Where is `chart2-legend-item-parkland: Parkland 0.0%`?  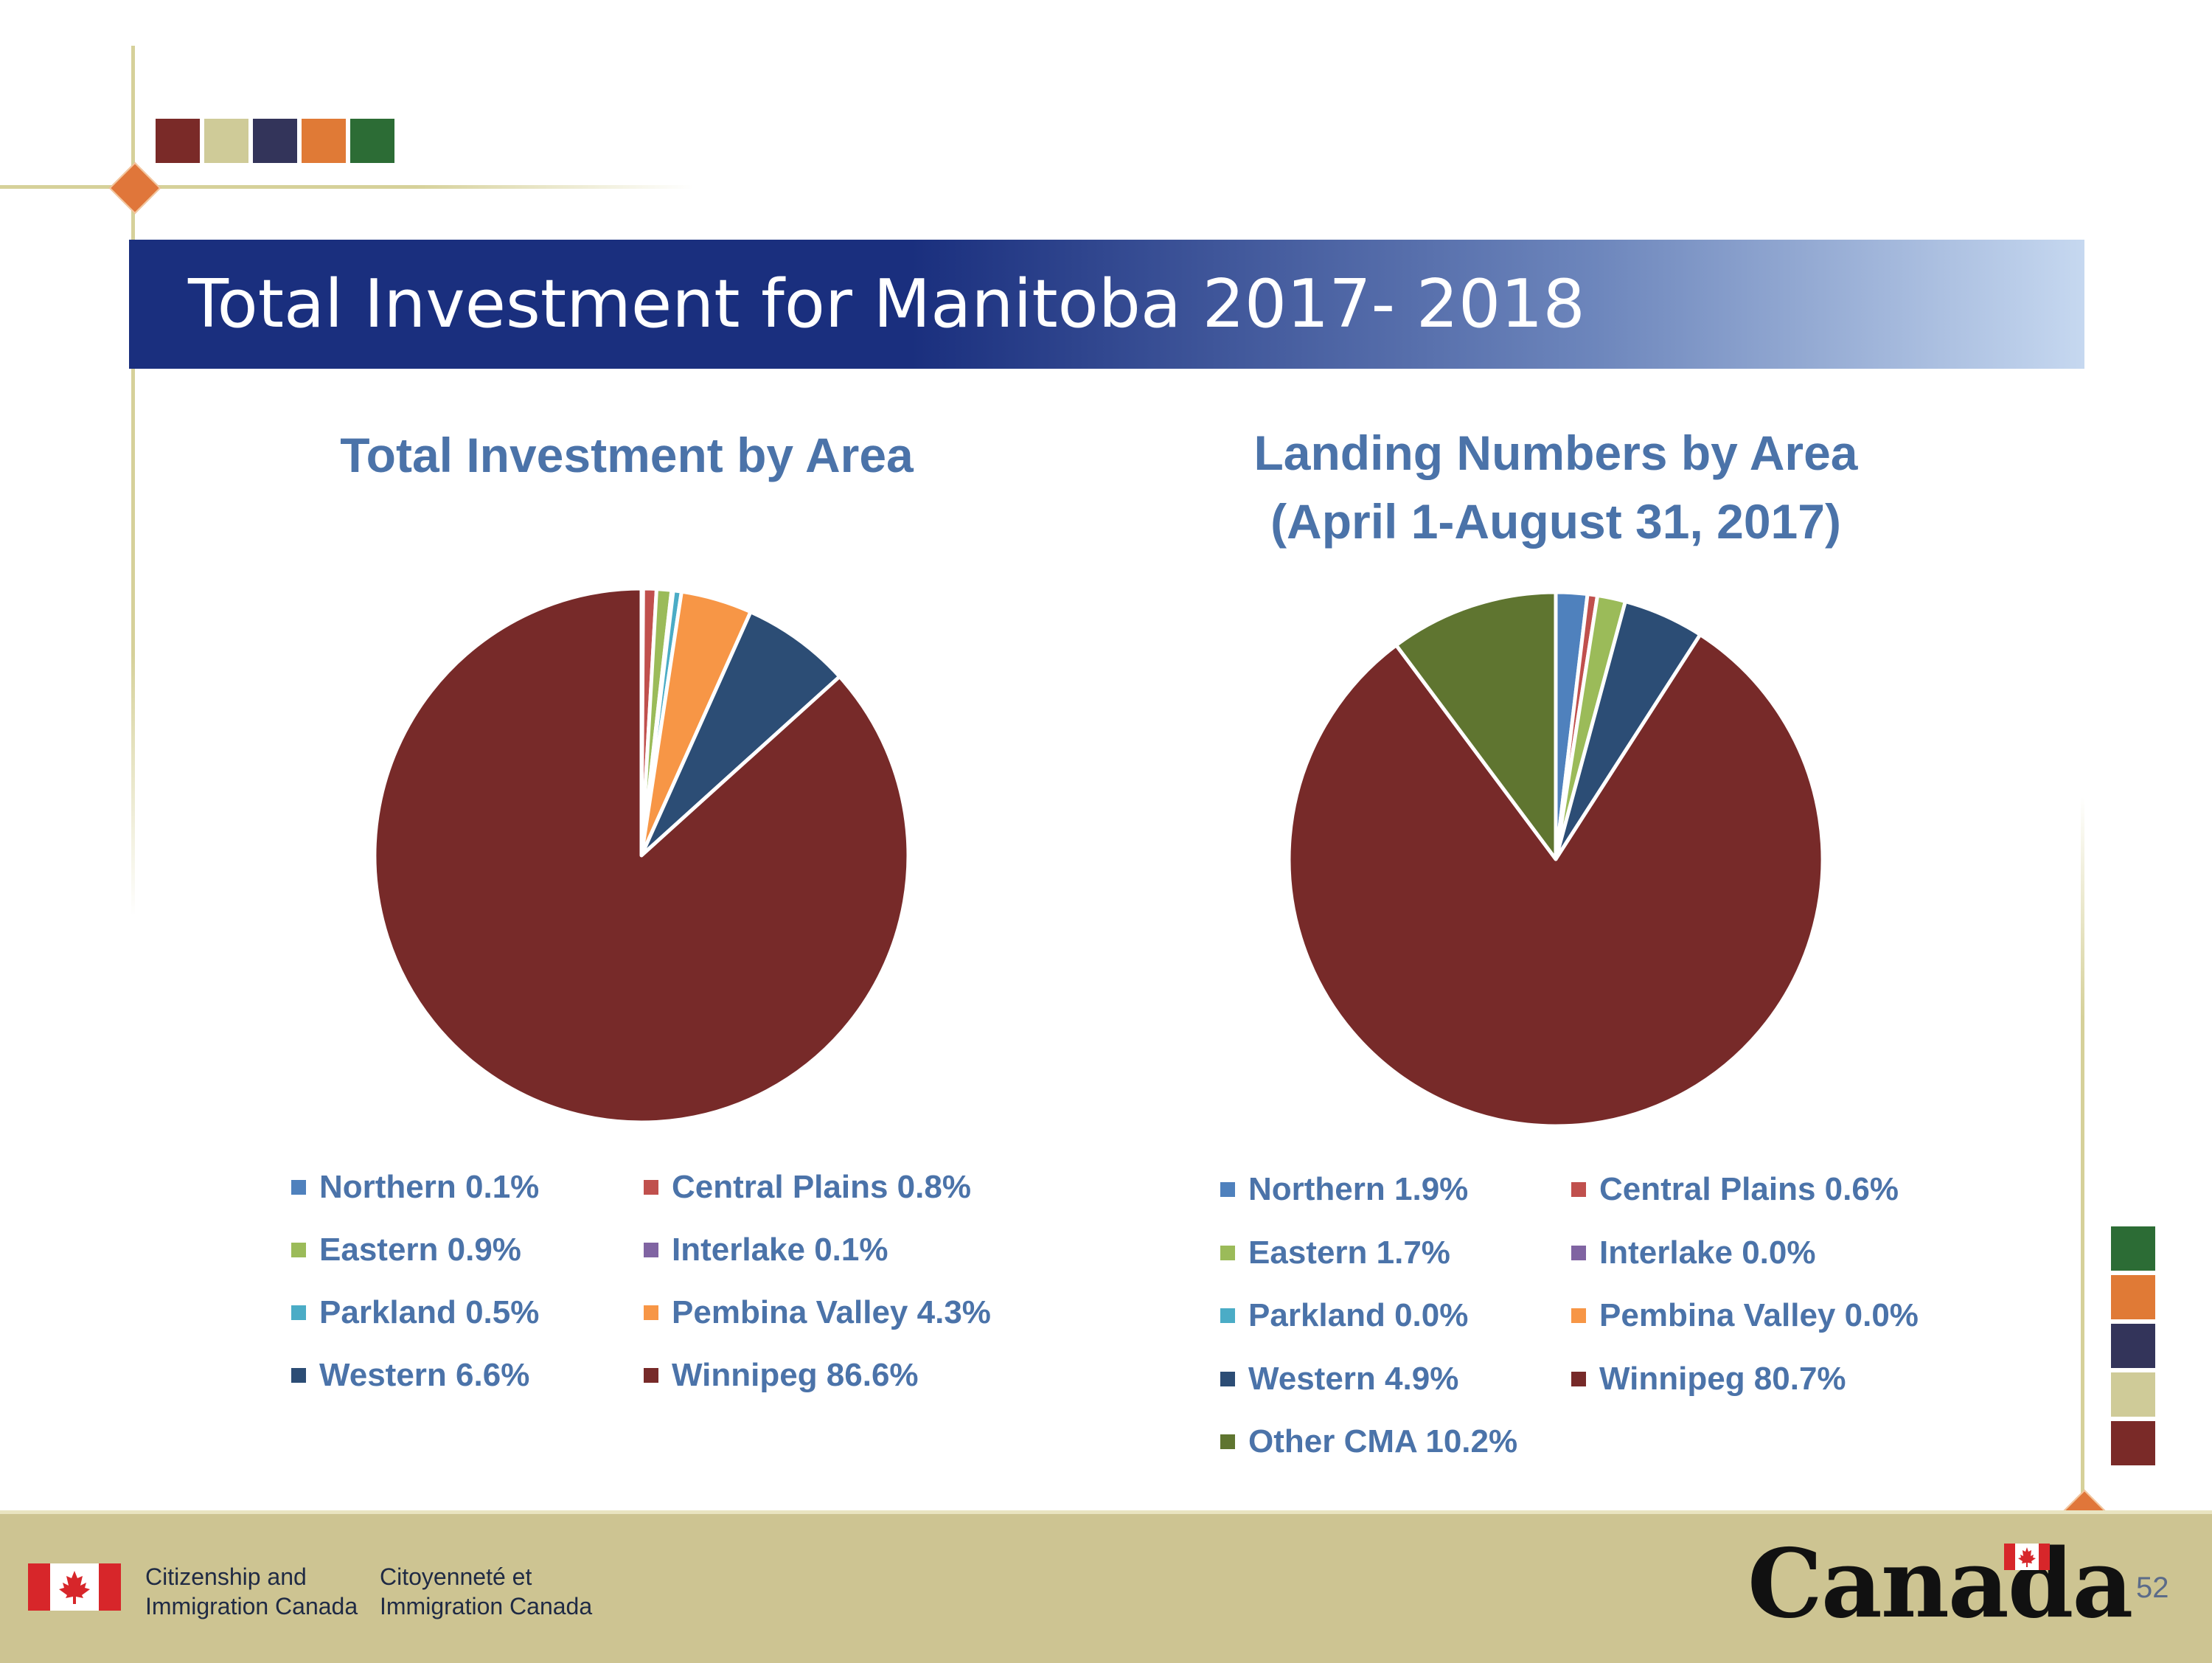
chart2-legend-item-parkland: Parkland 0.0% is located at coordinates (1344, 1315).